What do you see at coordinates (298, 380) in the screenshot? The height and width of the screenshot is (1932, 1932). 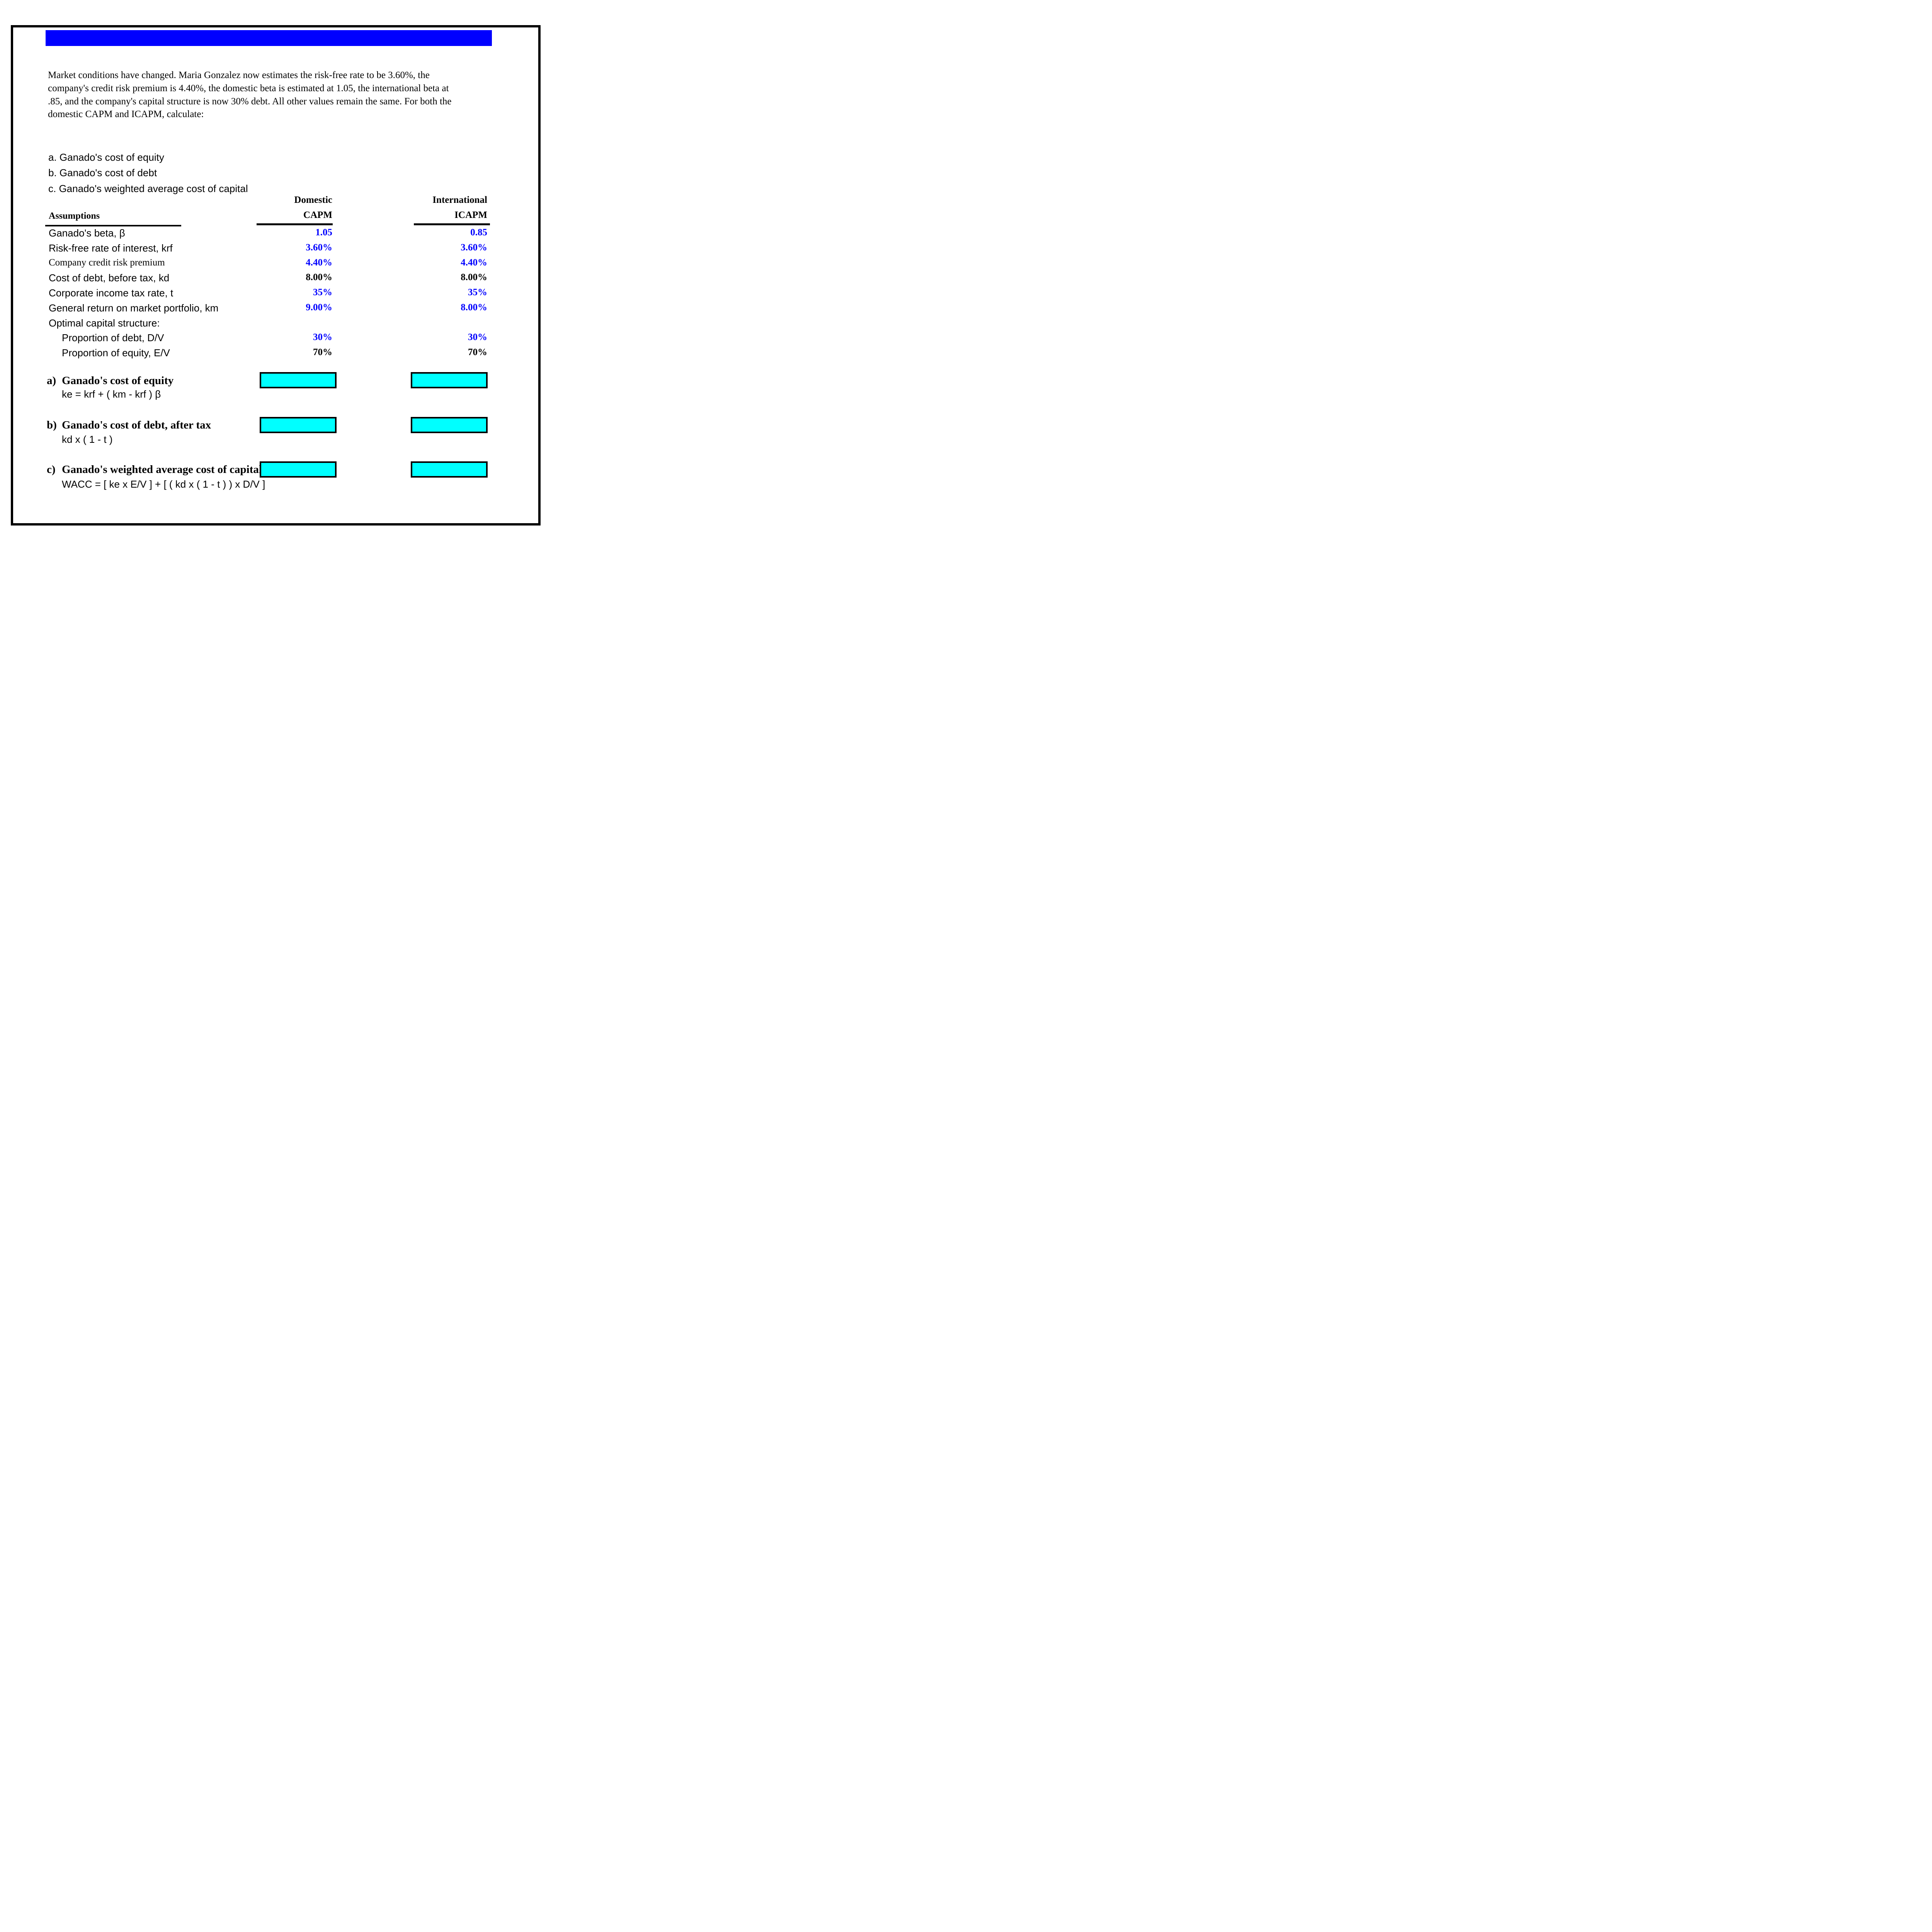 I see `answer-box-equity-domestic` at bounding box center [298, 380].